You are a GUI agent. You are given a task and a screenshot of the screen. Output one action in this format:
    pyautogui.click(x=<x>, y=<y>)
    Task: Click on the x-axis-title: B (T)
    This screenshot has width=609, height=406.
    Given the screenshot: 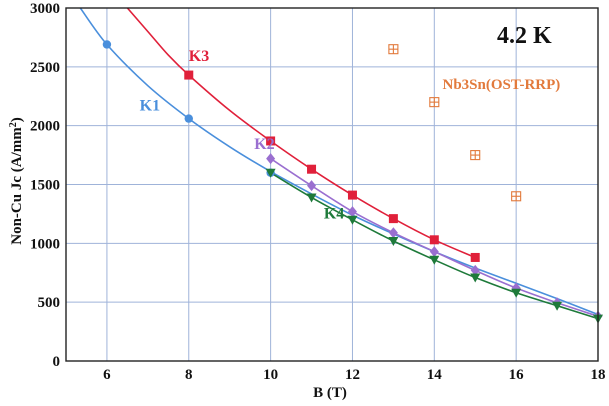 What is the action you would take?
    pyautogui.click(x=330, y=393)
    